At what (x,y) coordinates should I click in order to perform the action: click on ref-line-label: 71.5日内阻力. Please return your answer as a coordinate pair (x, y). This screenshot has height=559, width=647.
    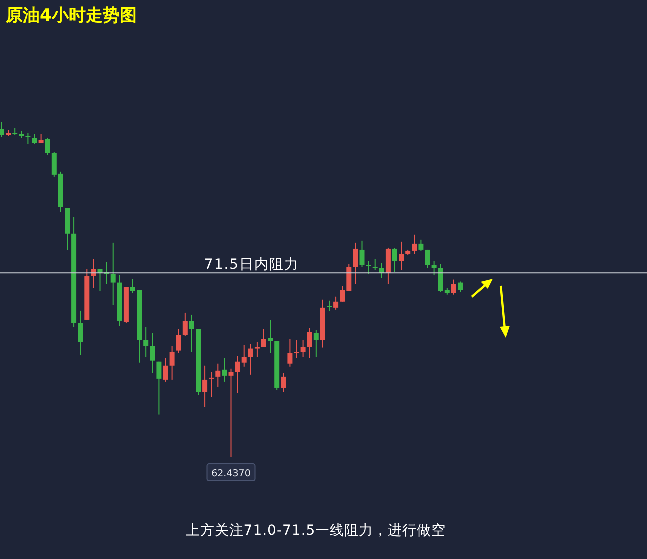
    Looking at the image, I should click on (252, 265).